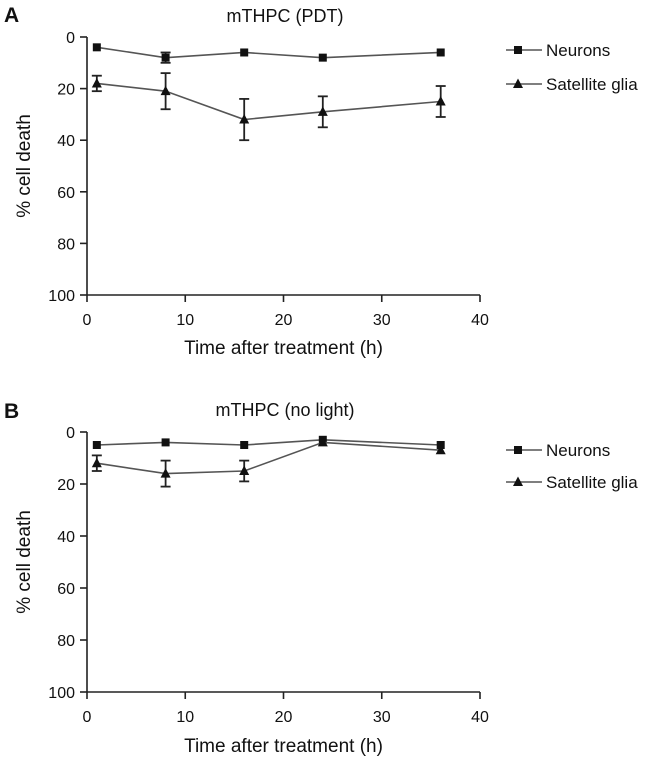 This screenshot has height=759, width=668. What do you see at coordinates (11, 411) in the screenshot?
I see `panel-letter: B` at bounding box center [11, 411].